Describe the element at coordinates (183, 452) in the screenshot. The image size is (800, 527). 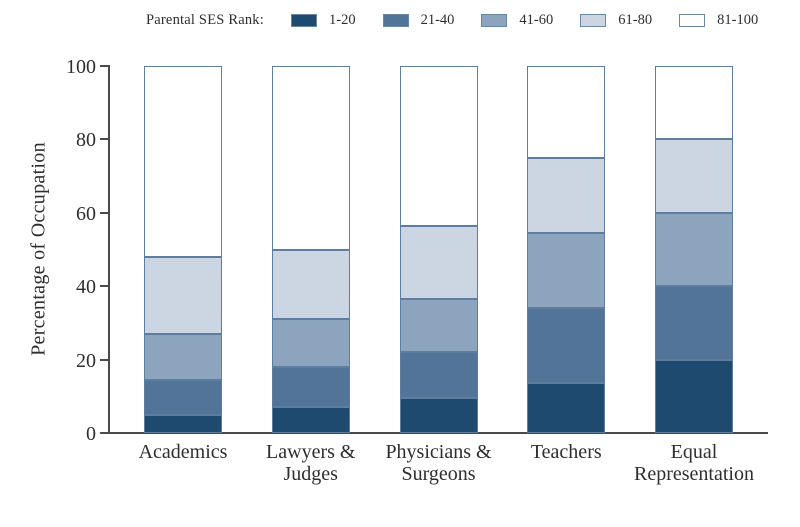
I see `x-category-label: Academics` at that location.